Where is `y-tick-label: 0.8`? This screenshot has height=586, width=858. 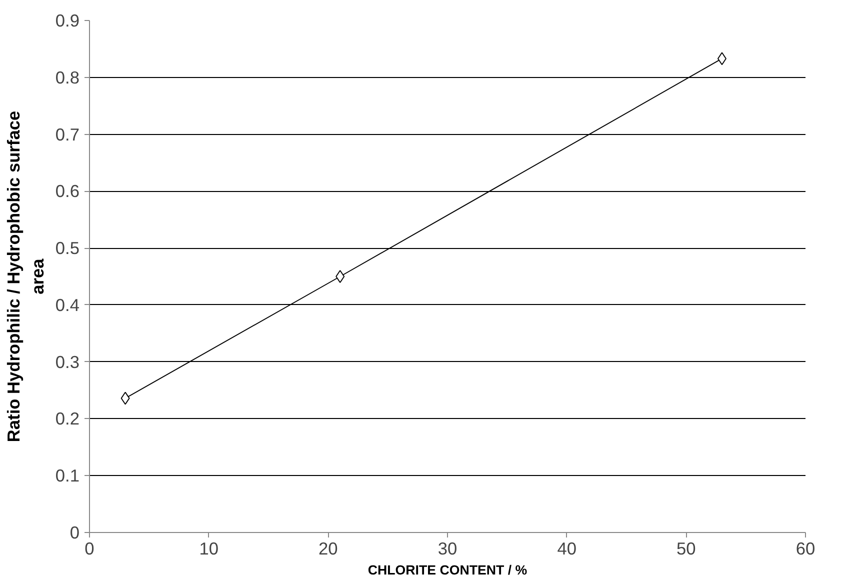 y-tick-label: 0.8 is located at coordinates (67, 77).